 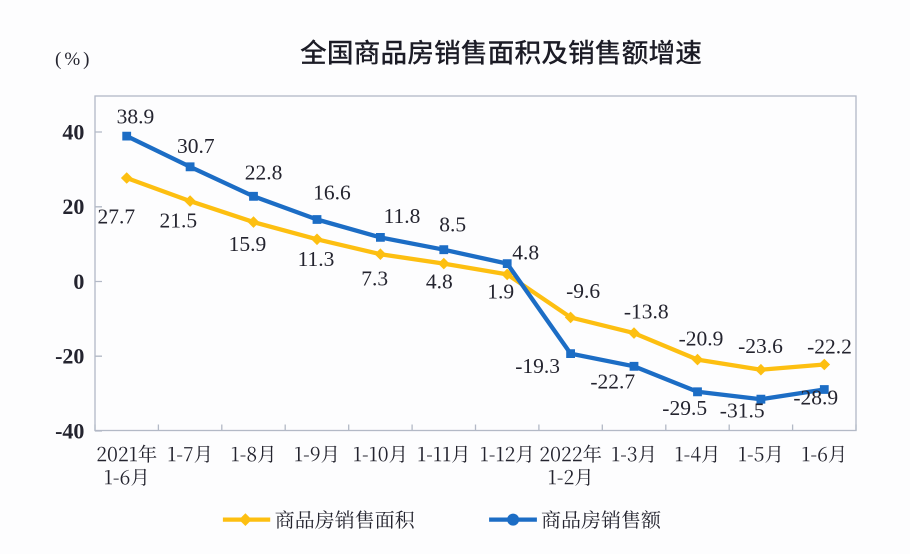 What do you see at coordinates (69, 356) in the screenshot?
I see `svg-text: -20` at bounding box center [69, 356].